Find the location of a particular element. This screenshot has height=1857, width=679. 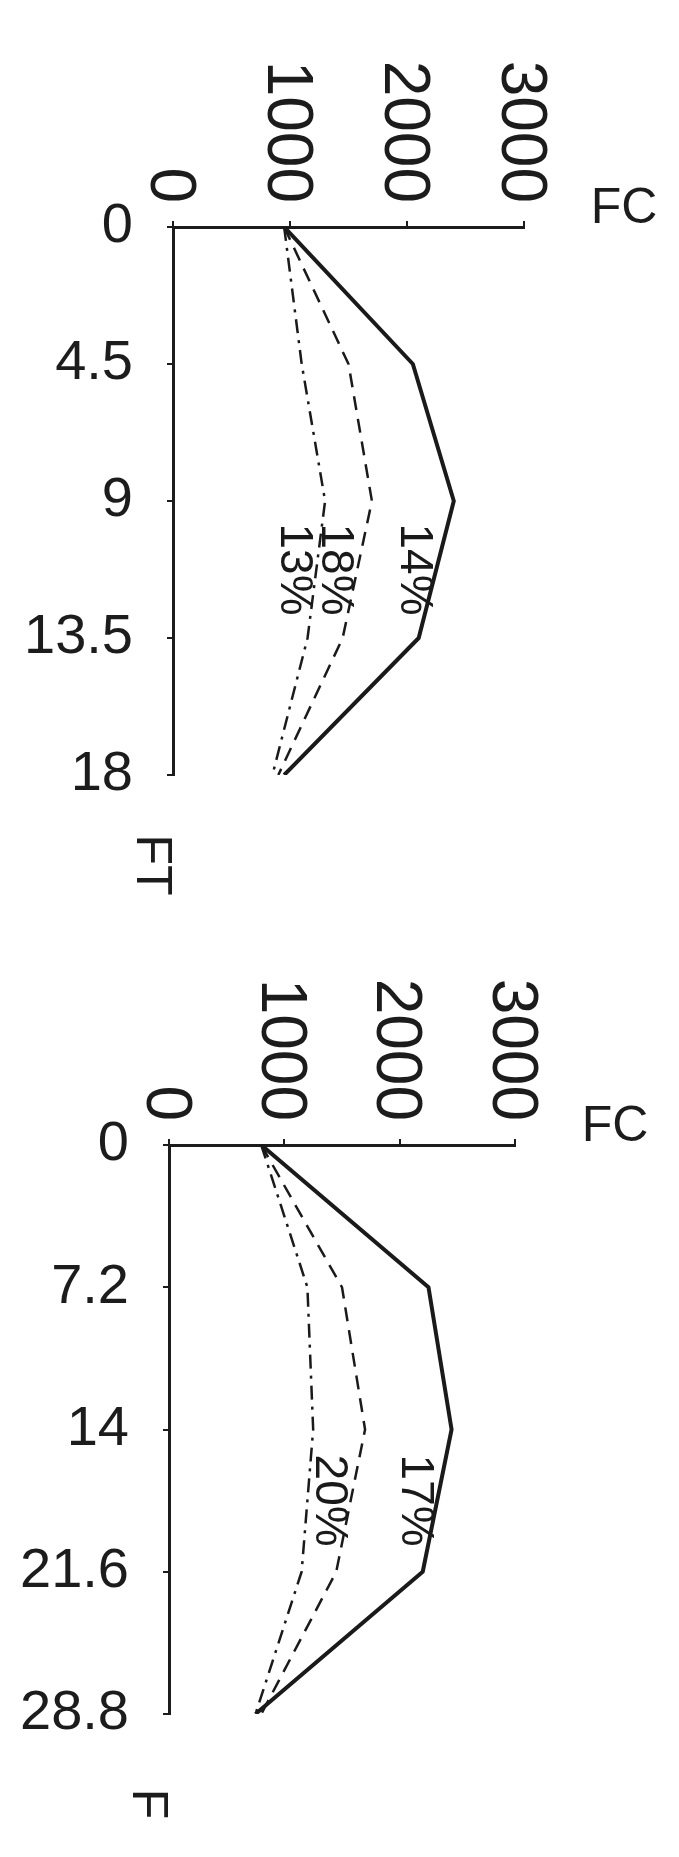

y-tick-label: 18 is located at coordinates (101, 771).